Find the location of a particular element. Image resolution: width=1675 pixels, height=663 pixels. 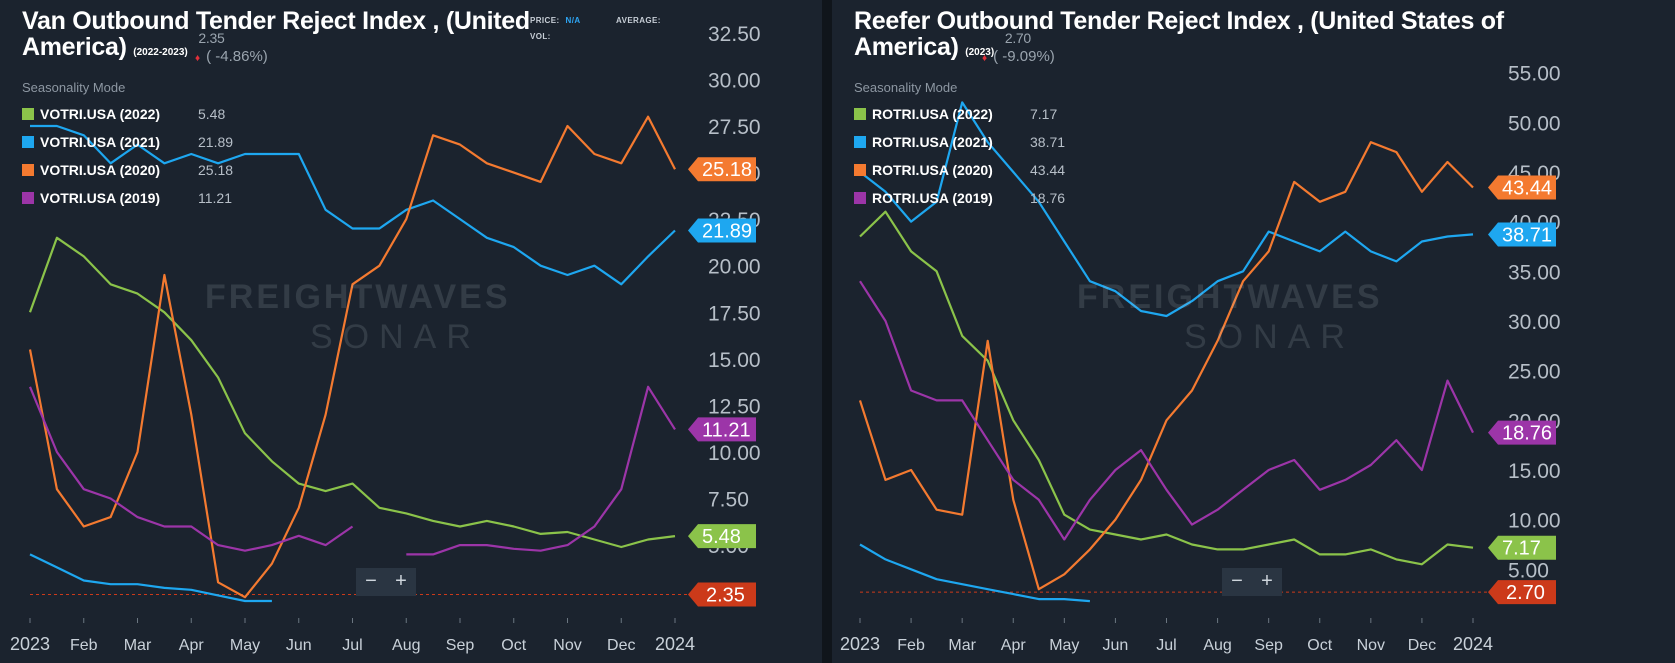

legend-value: 21.89 is located at coordinates (216, 142).